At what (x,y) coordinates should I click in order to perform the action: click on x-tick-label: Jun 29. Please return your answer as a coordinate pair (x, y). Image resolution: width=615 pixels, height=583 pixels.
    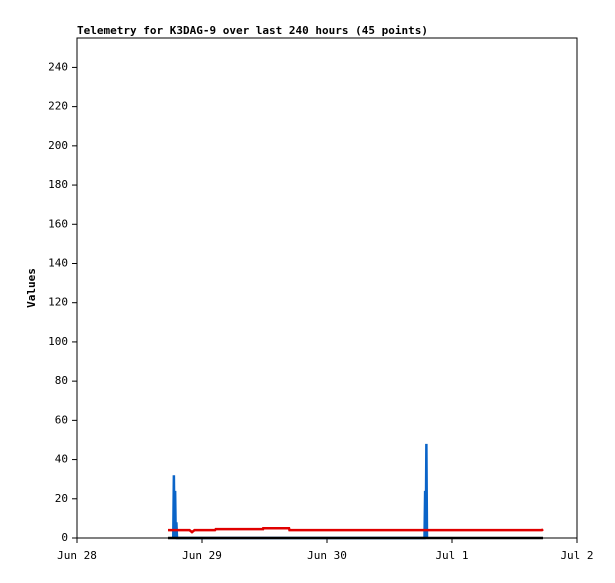
    Looking at the image, I should click on (202, 555).